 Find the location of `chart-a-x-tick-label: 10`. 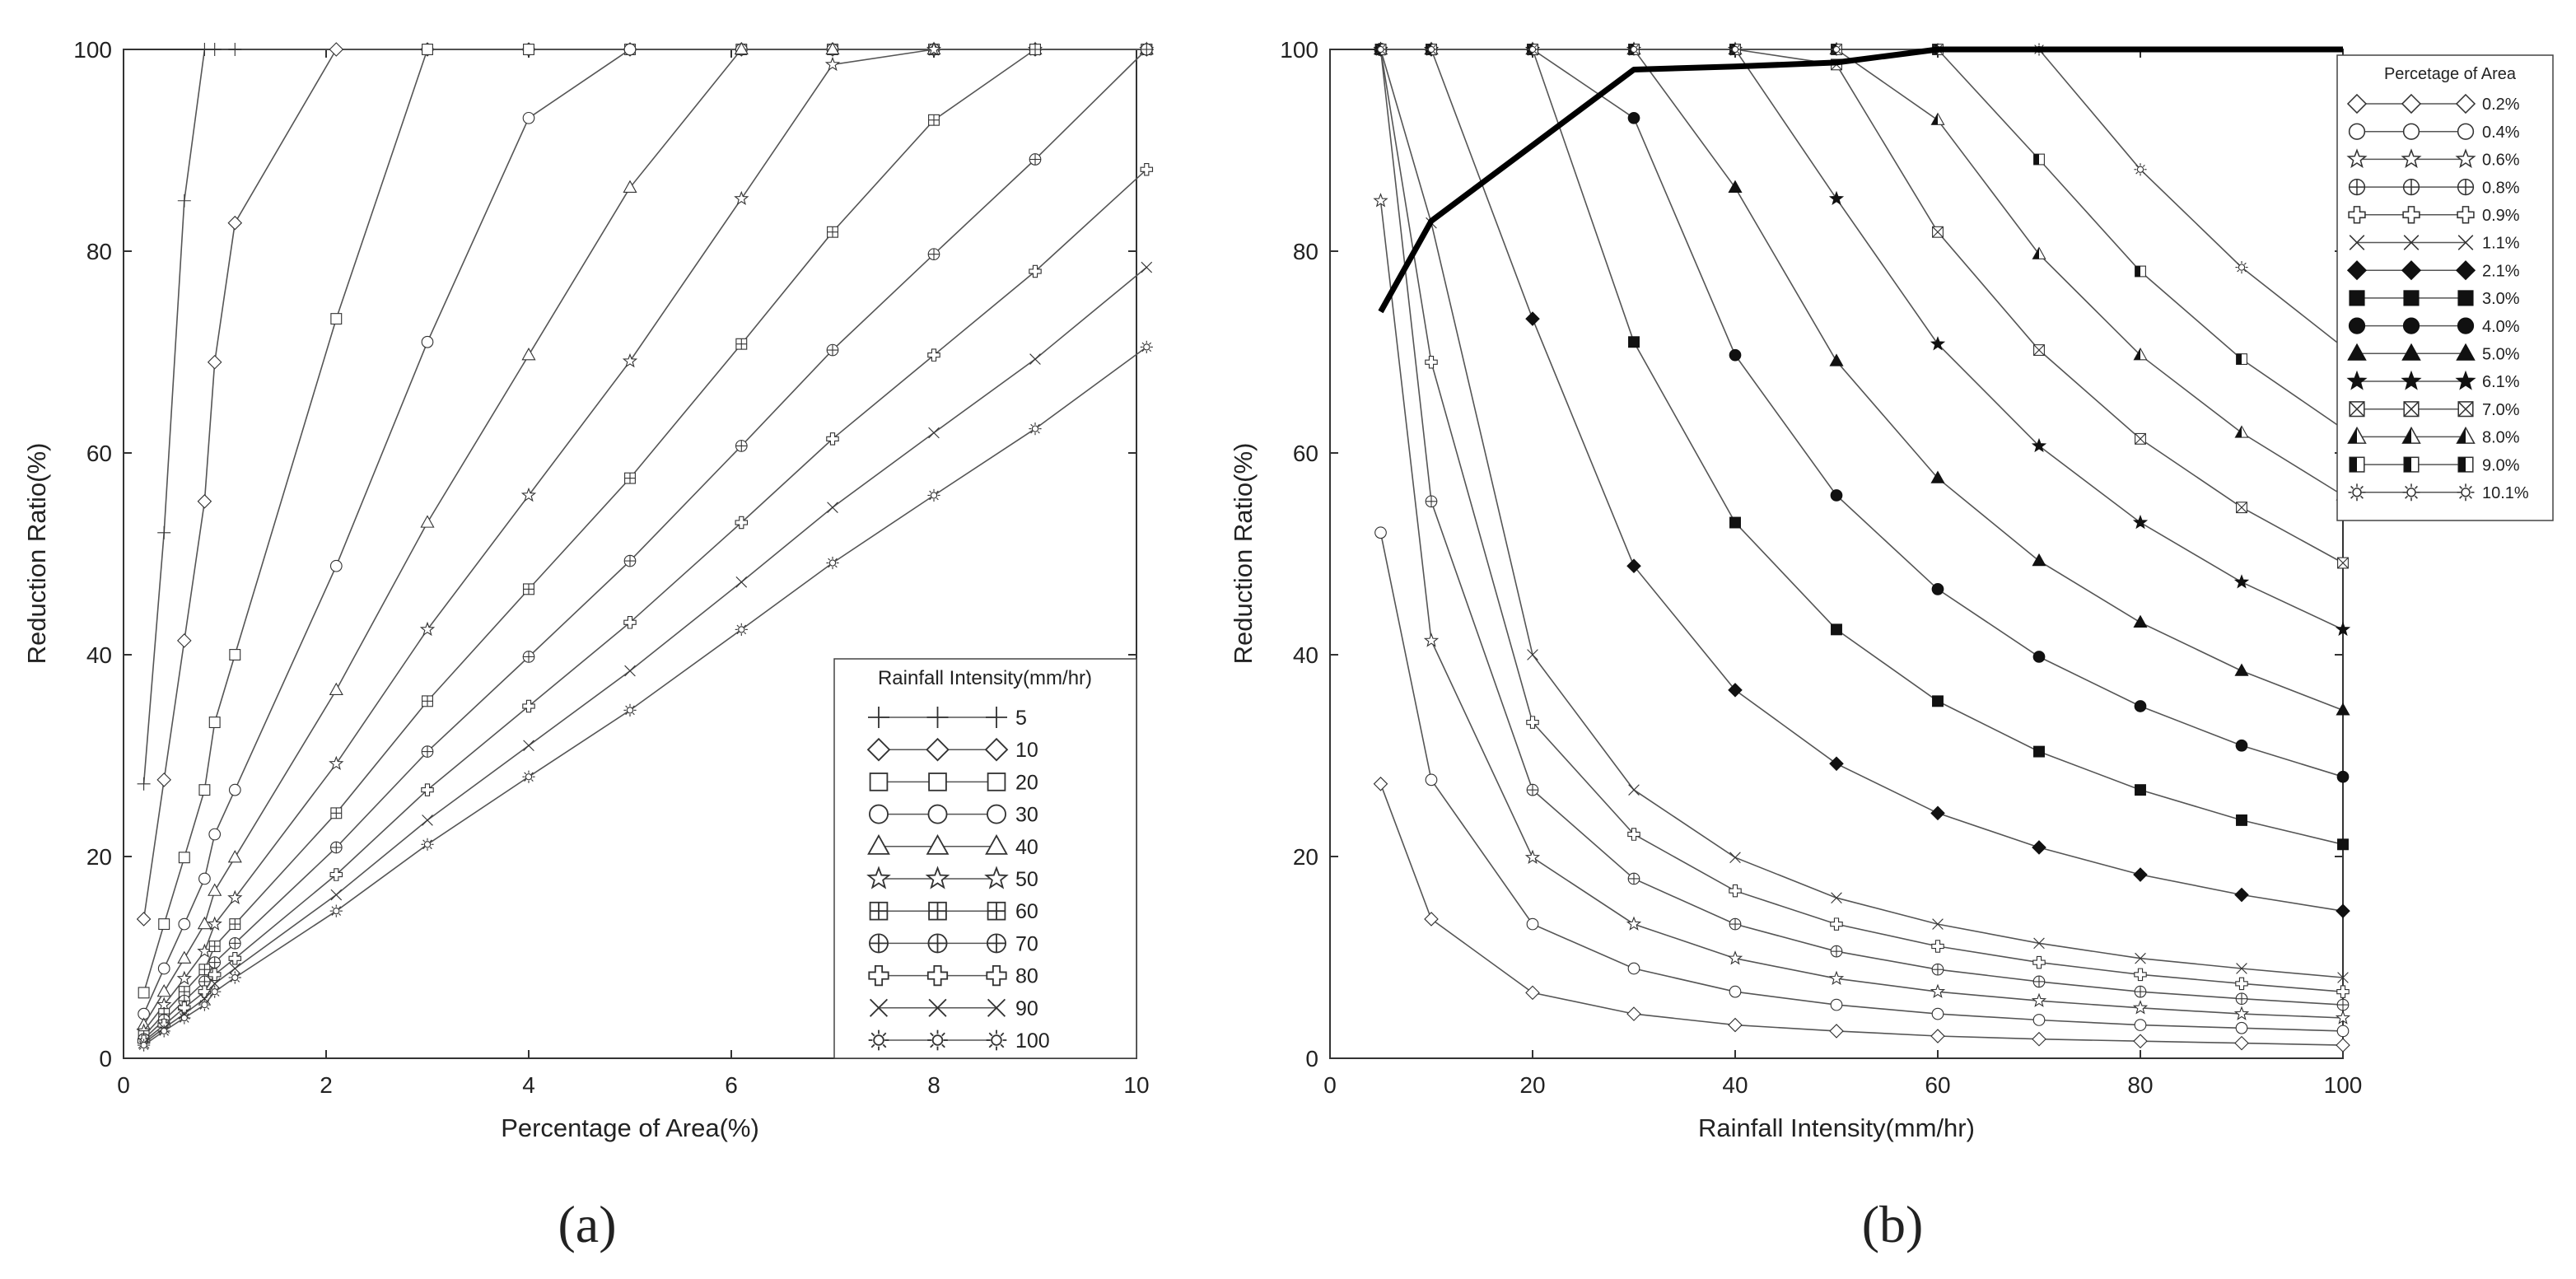

chart-a-x-tick-label: 10 is located at coordinates (1136, 1085).